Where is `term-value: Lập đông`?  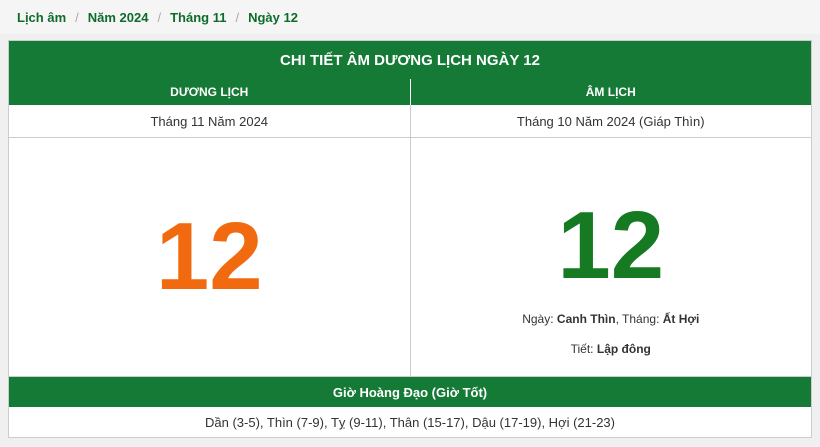 term-value: Lập đông is located at coordinates (623, 349).